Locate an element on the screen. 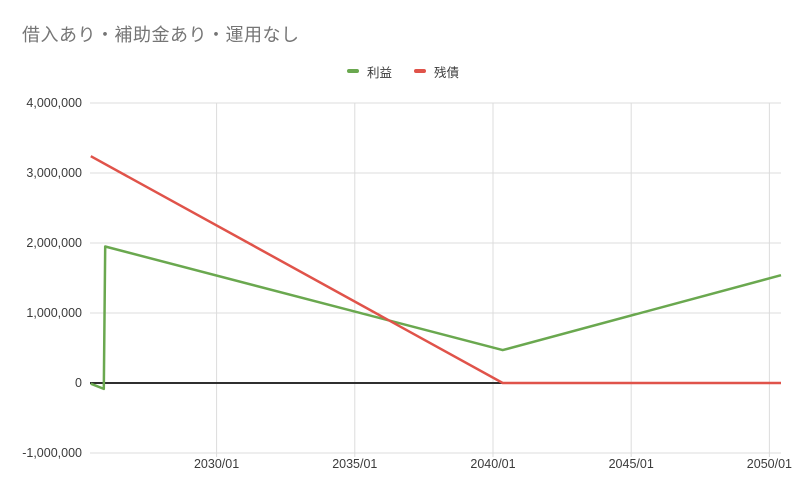 The image size is (806, 499). legend-item-profit: 利益 is located at coordinates (369, 71).